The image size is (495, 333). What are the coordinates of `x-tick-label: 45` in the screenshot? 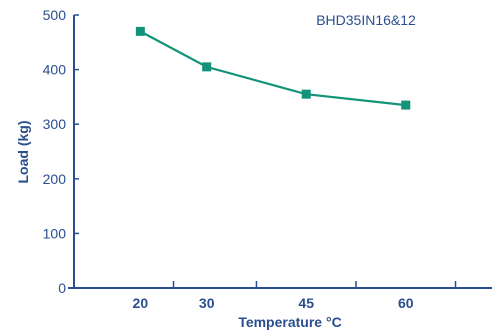 It's located at (306, 303).